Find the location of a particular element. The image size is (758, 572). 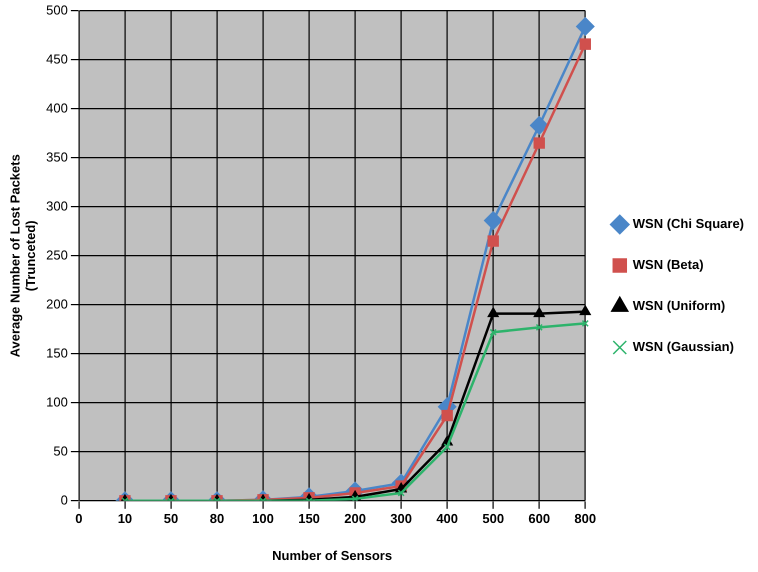

y-tick-label: 450 is located at coordinates (57, 58).